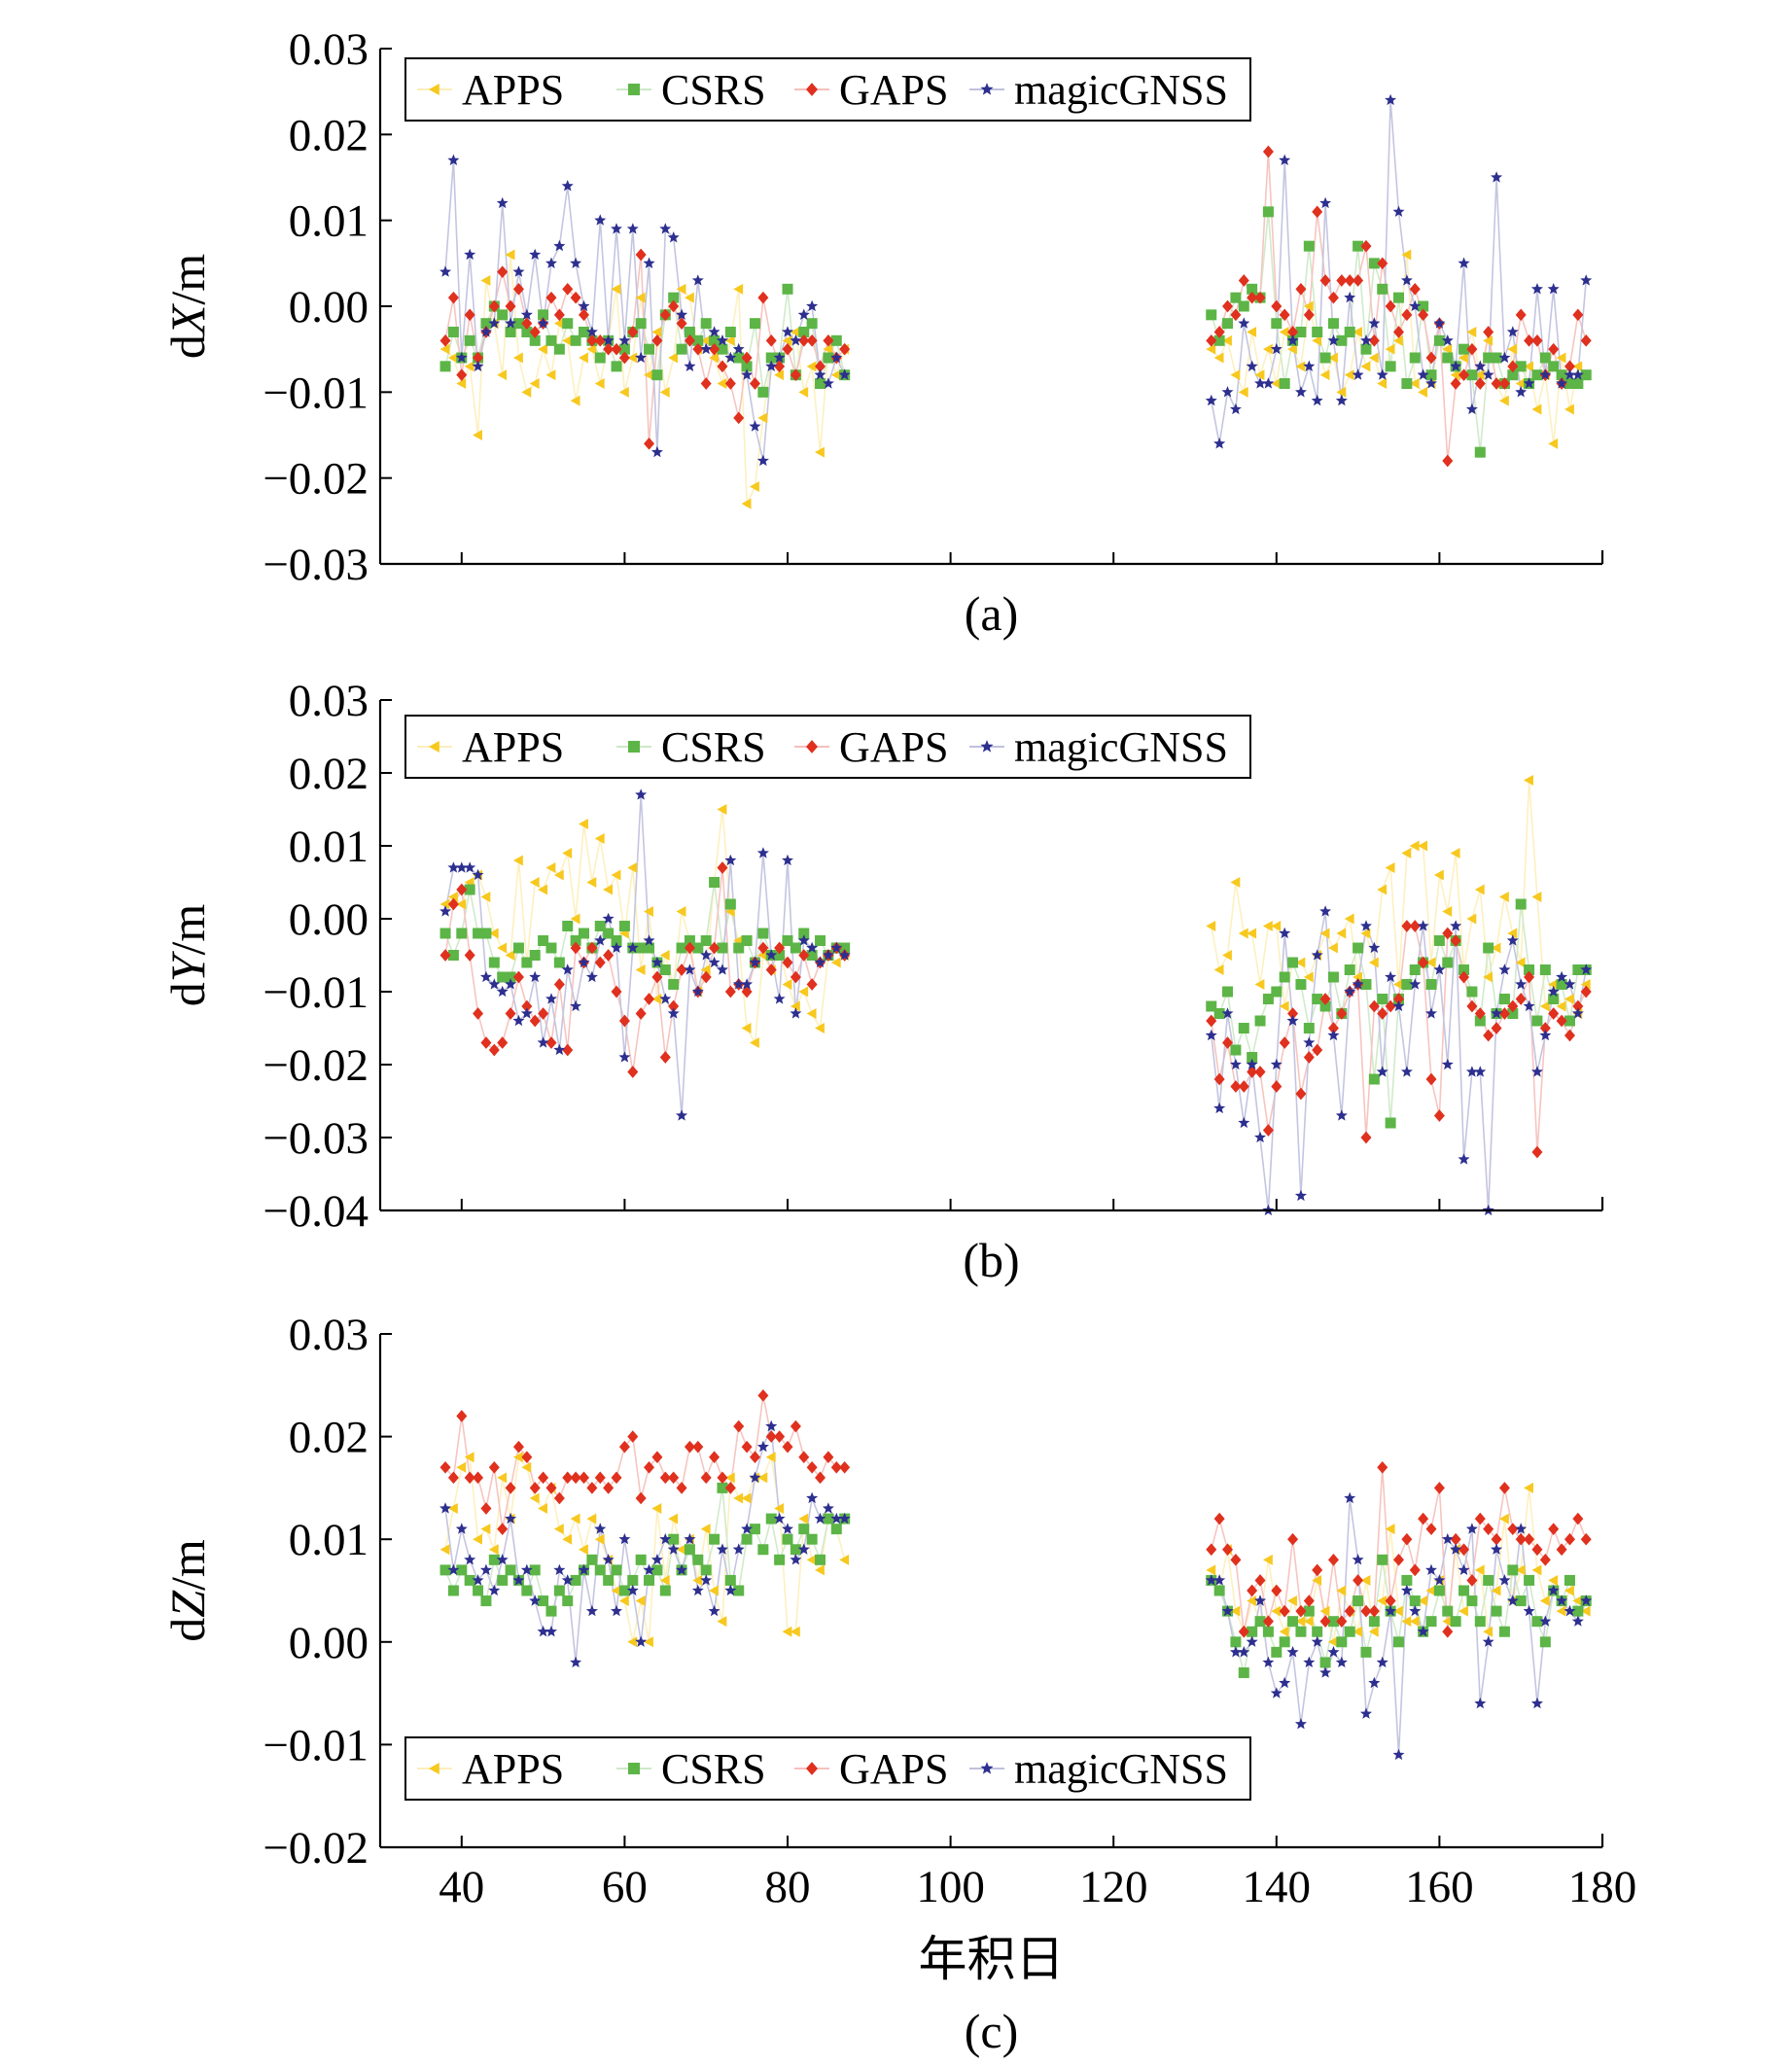 The image size is (1792, 2067). What do you see at coordinates (329, 1540) in the screenshot?
I see `y-tick-label: 0.01` at bounding box center [329, 1540].